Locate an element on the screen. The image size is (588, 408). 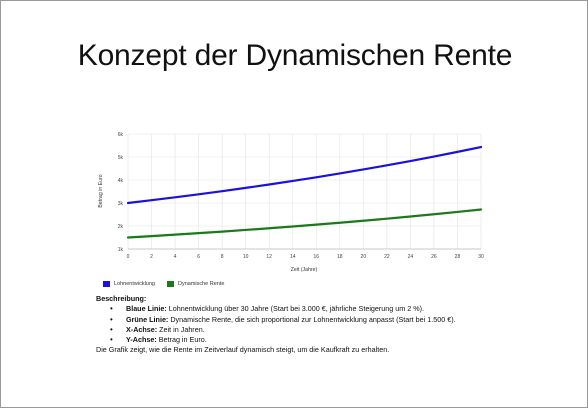
x-tick-label: 6 is located at coordinates (198, 257).